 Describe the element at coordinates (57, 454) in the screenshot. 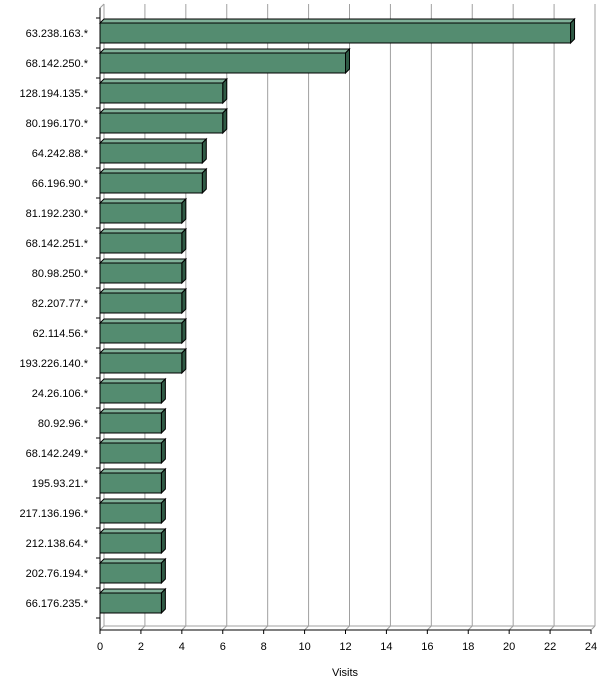

I see `category-label: 68.142.249.*` at that location.